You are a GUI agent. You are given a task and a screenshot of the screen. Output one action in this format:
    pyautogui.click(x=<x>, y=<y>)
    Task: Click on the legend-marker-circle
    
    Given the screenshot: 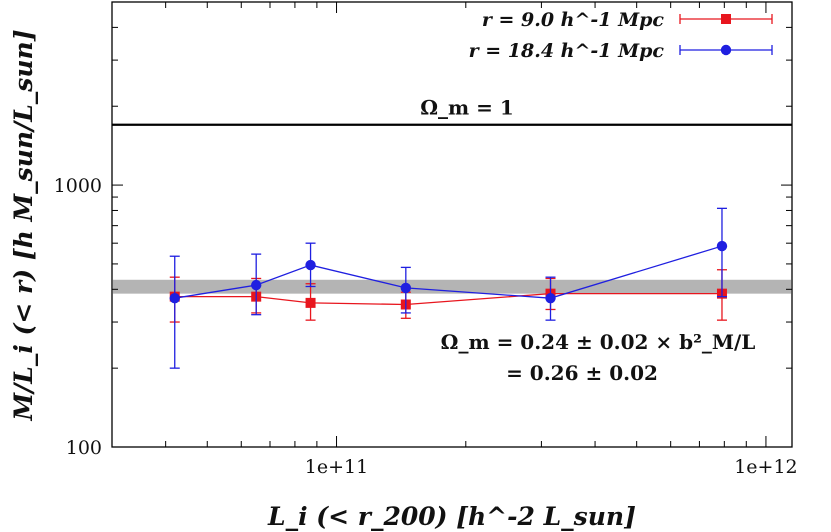 What is the action you would take?
    pyautogui.click(x=726, y=50)
    